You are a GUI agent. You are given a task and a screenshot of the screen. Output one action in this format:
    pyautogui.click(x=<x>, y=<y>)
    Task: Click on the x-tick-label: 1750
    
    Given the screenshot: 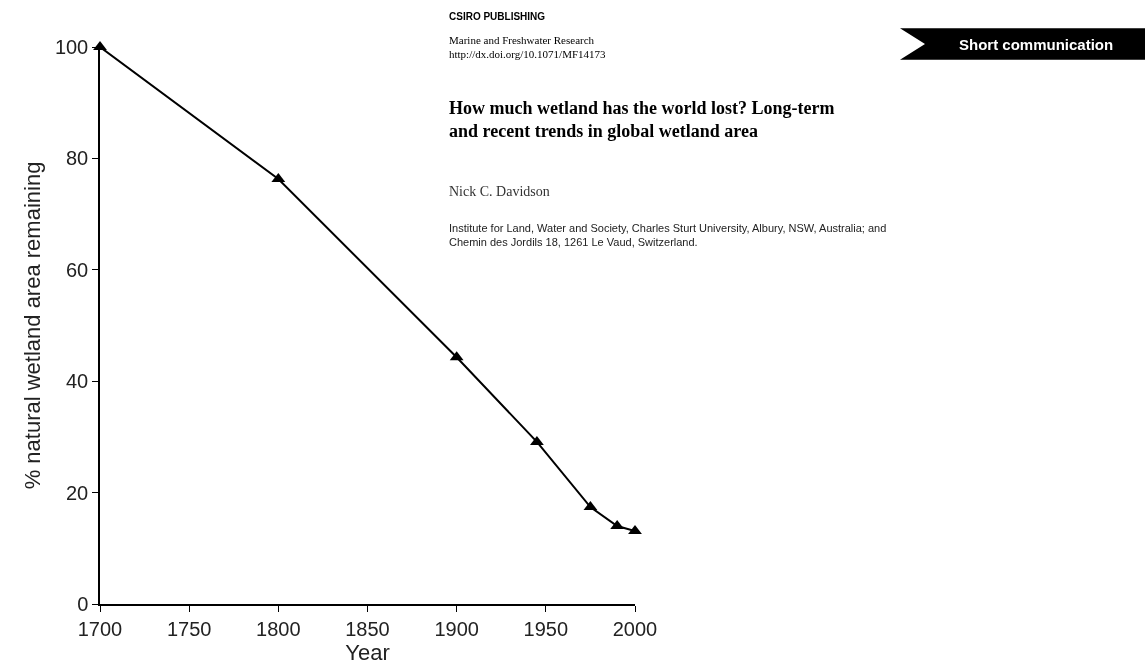 What is the action you would take?
    pyautogui.click(x=189, y=628)
    